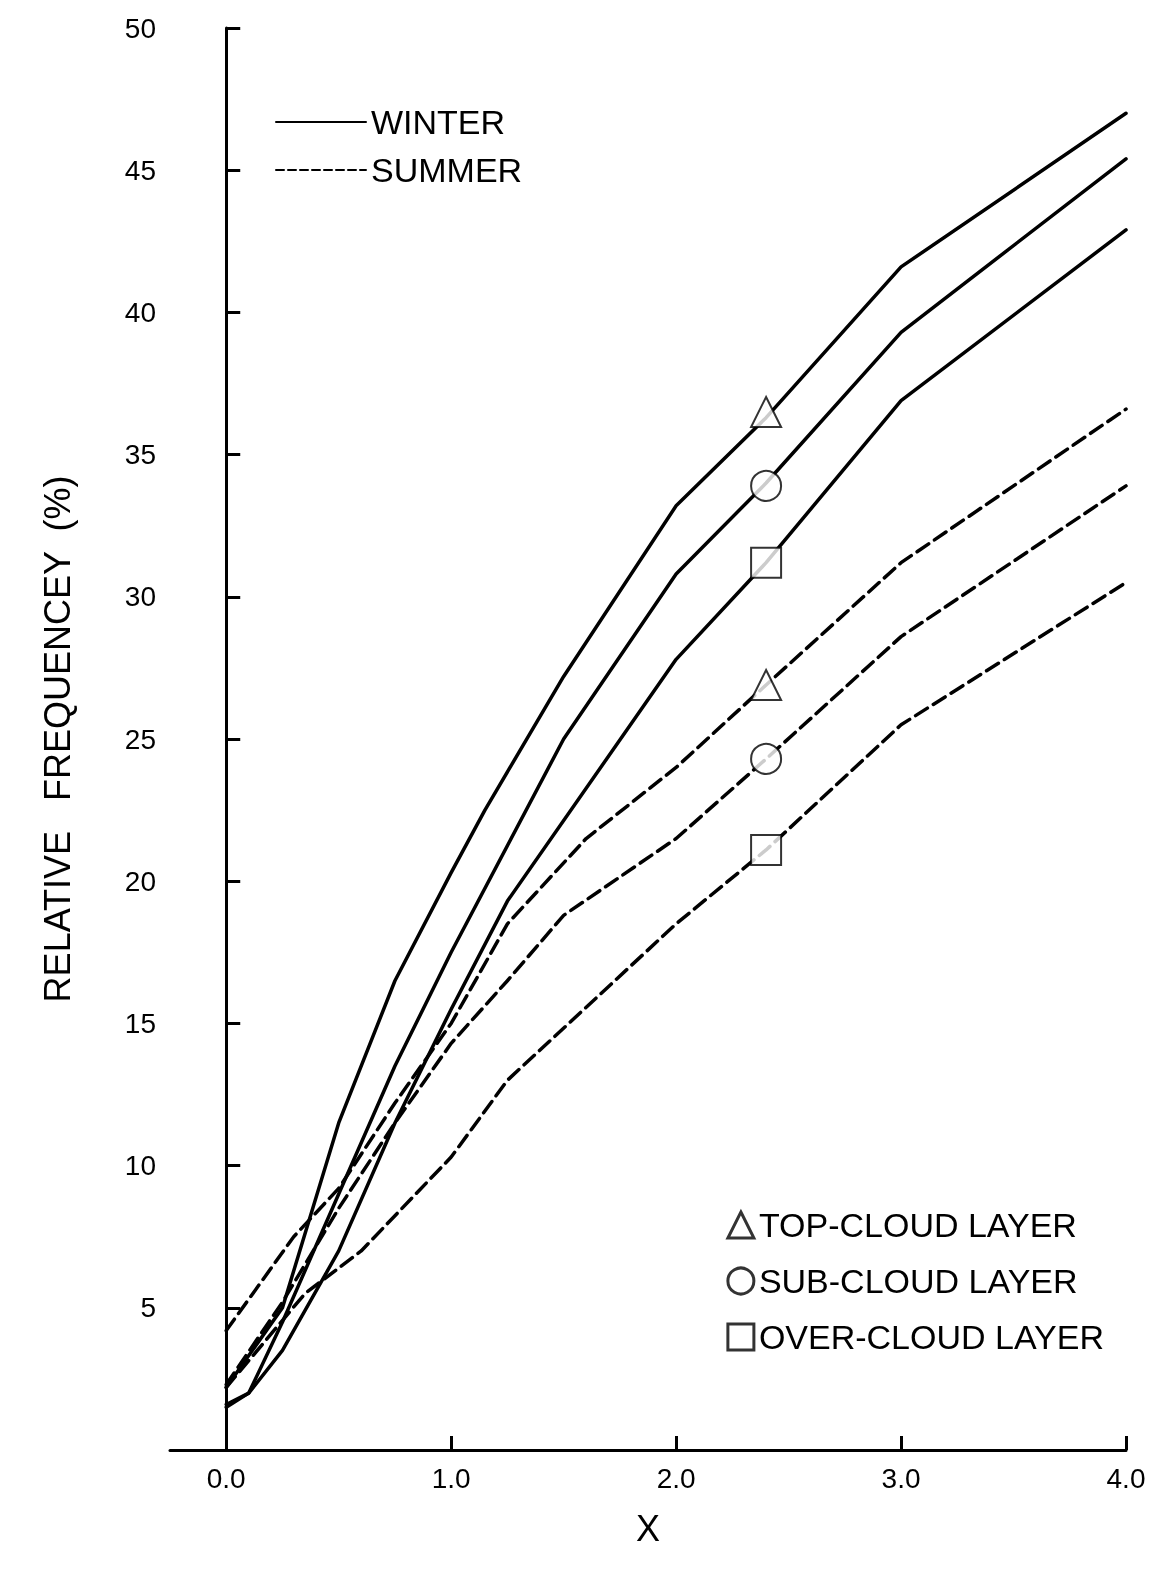 This screenshot has width=1159, height=1569. What do you see at coordinates (648, 1528) in the screenshot?
I see `x-axis-title: X` at bounding box center [648, 1528].